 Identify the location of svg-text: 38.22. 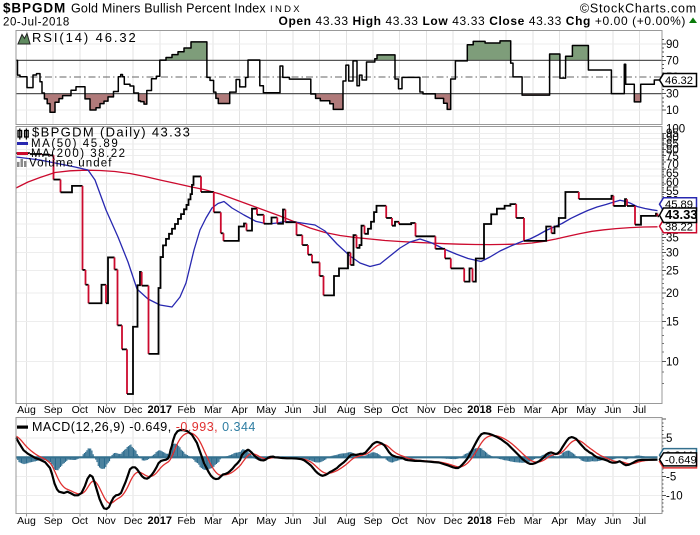
(679, 227).